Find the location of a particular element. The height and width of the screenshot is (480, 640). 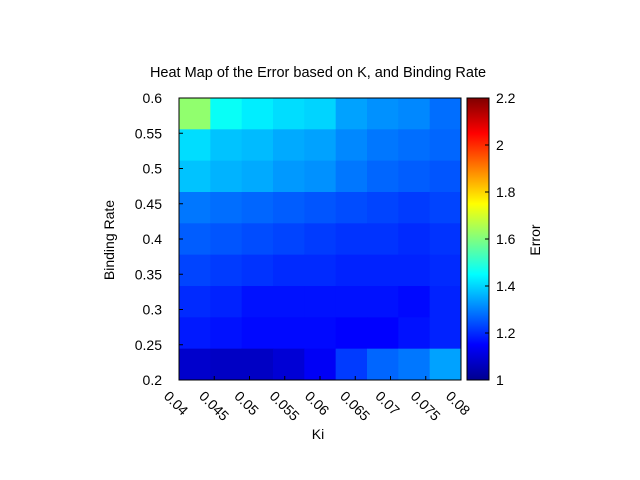

x-tick-label: 0.055 is located at coordinates (285, 406).